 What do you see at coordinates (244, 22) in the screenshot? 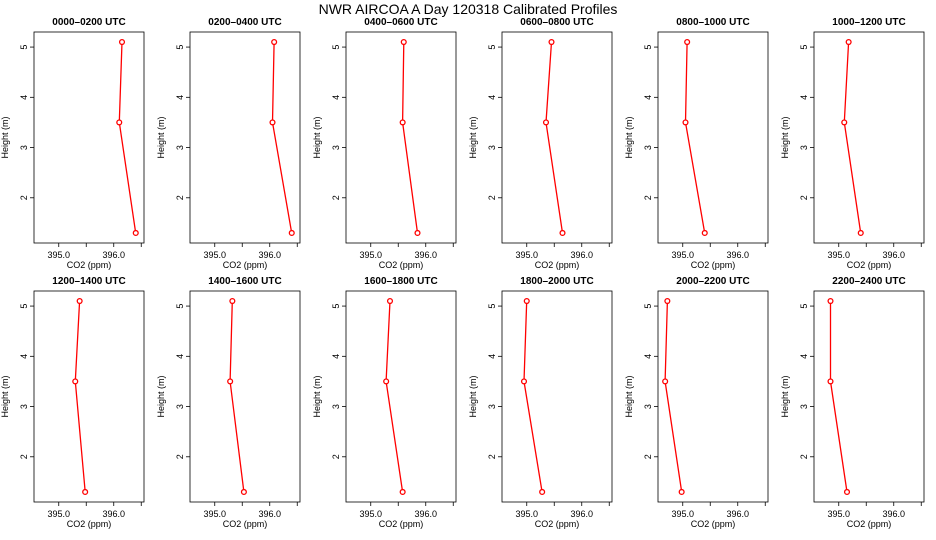
I see `panel-title: 0200–0400 UTC` at bounding box center [244, 22].